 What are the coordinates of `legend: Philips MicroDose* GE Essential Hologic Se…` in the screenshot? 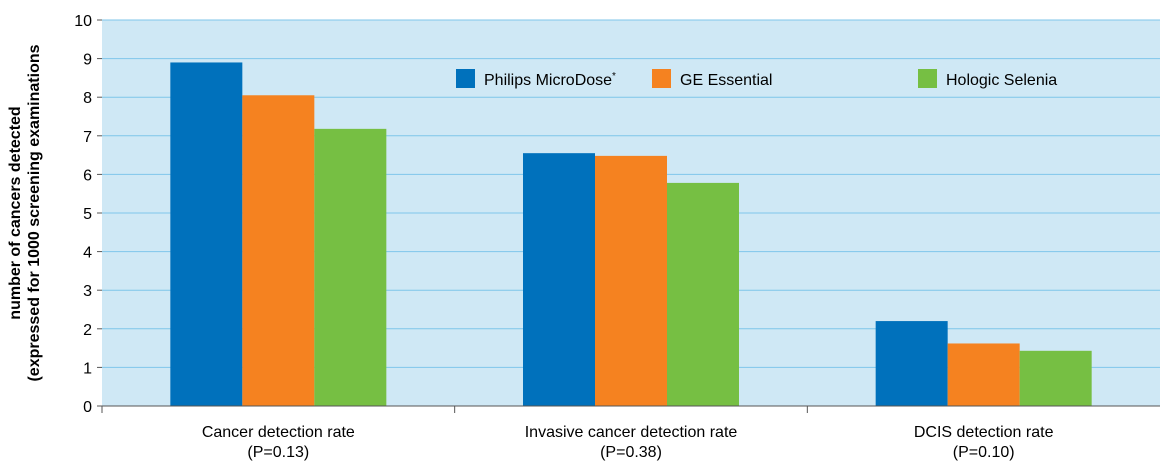 It's located at (756, 79).